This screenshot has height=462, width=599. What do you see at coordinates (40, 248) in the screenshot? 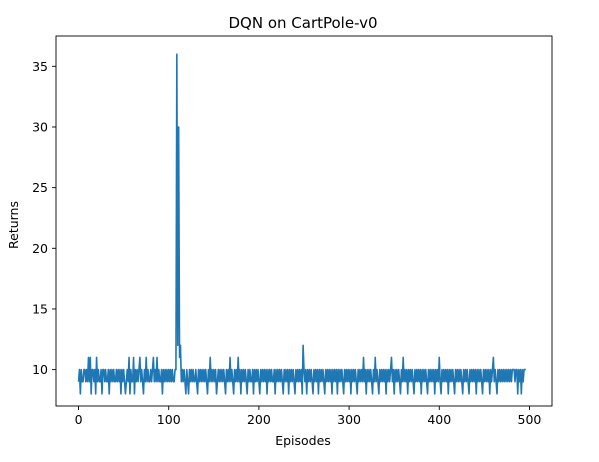
I see `y-tick-label: 20` at bounding box center [40, 248].